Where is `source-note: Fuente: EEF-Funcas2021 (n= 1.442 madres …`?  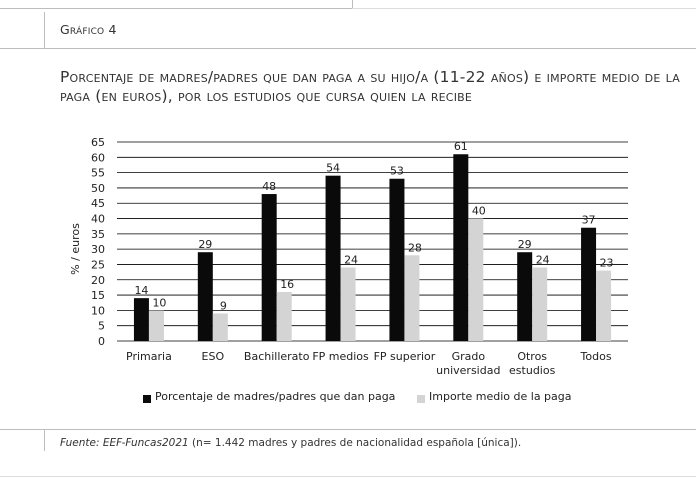
source-note: Fuente: EEF-Funcas2021 (n= 1.442 madres … is located at coordinates (290, 443).